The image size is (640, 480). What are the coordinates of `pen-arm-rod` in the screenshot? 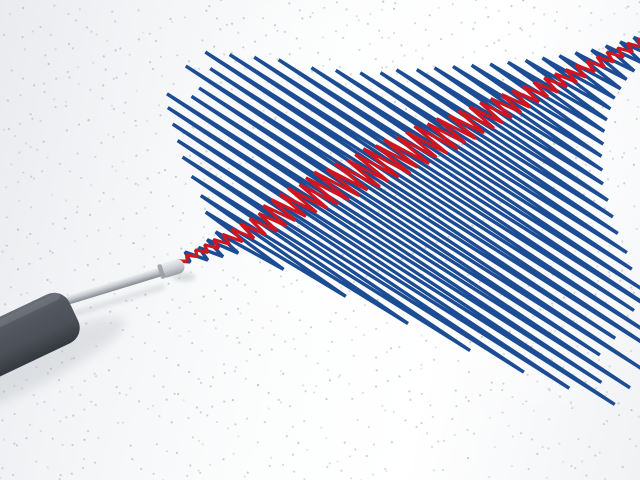 It's located at (114, 285).